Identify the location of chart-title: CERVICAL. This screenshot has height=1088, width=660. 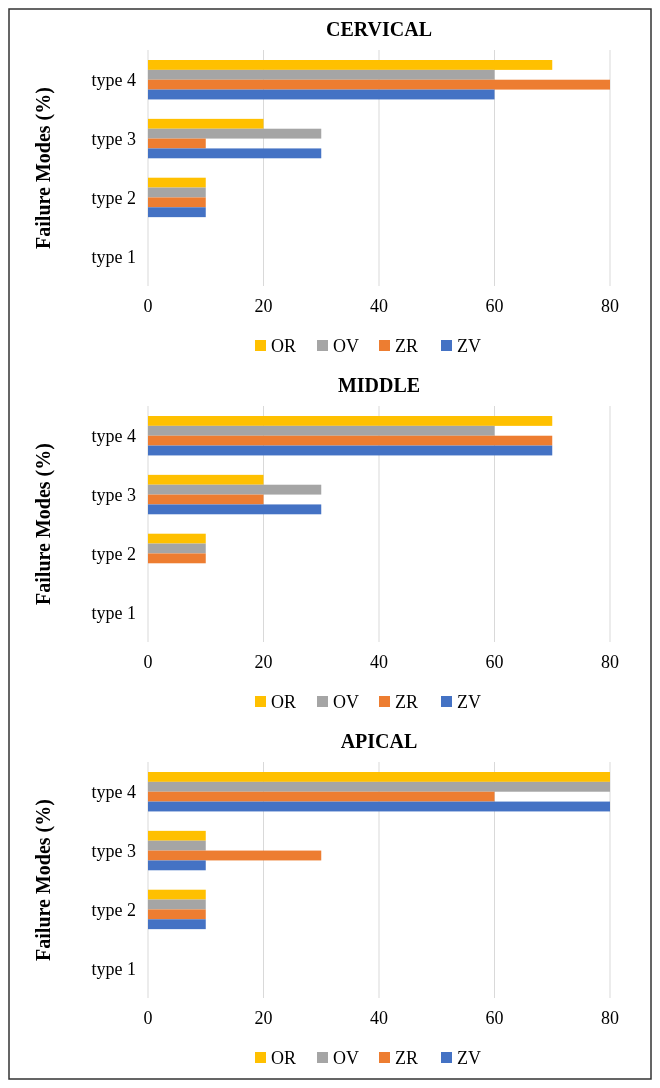
(379, 29).